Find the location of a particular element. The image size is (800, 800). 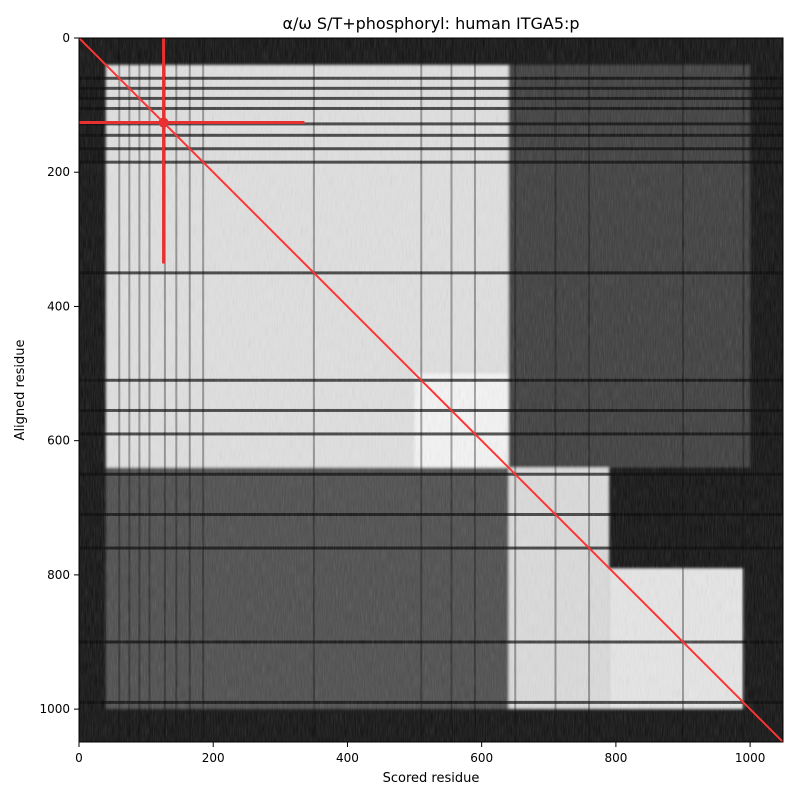

x-tick-label-800: 800 is located at coordinates (615, 758).